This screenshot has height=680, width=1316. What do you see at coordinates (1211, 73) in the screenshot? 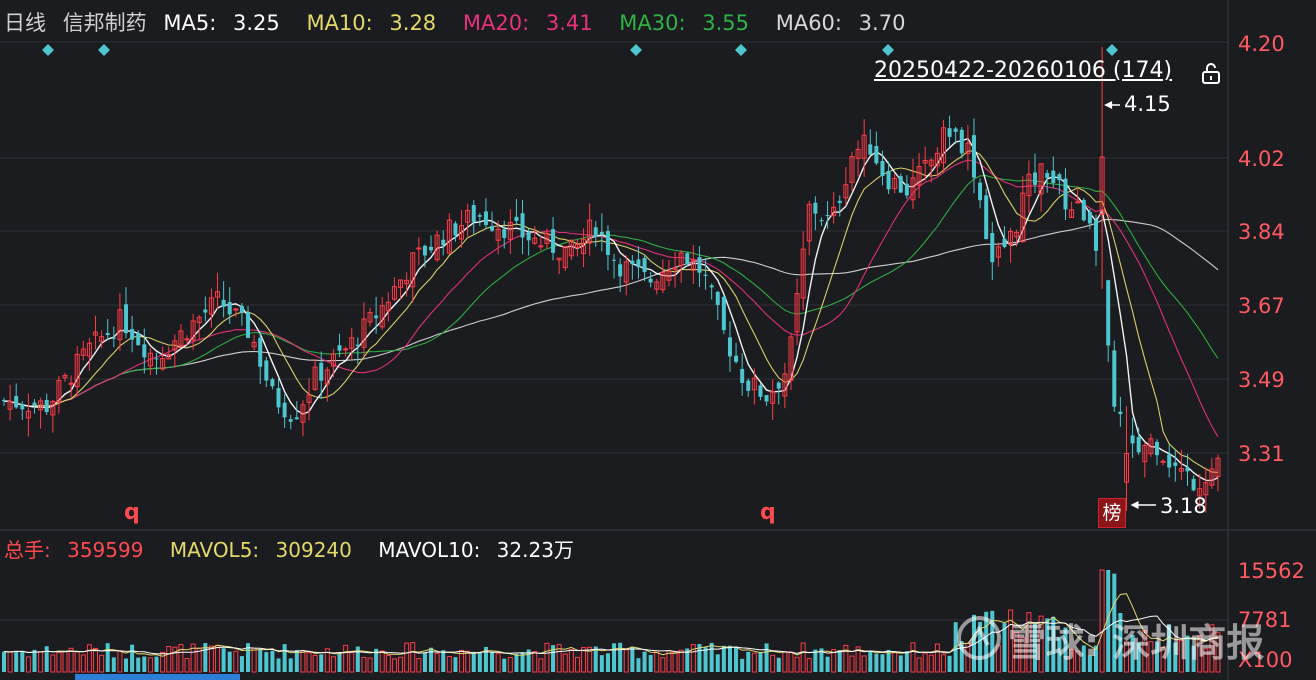
I see `lock-icon` at bounding box center [1211, 73].